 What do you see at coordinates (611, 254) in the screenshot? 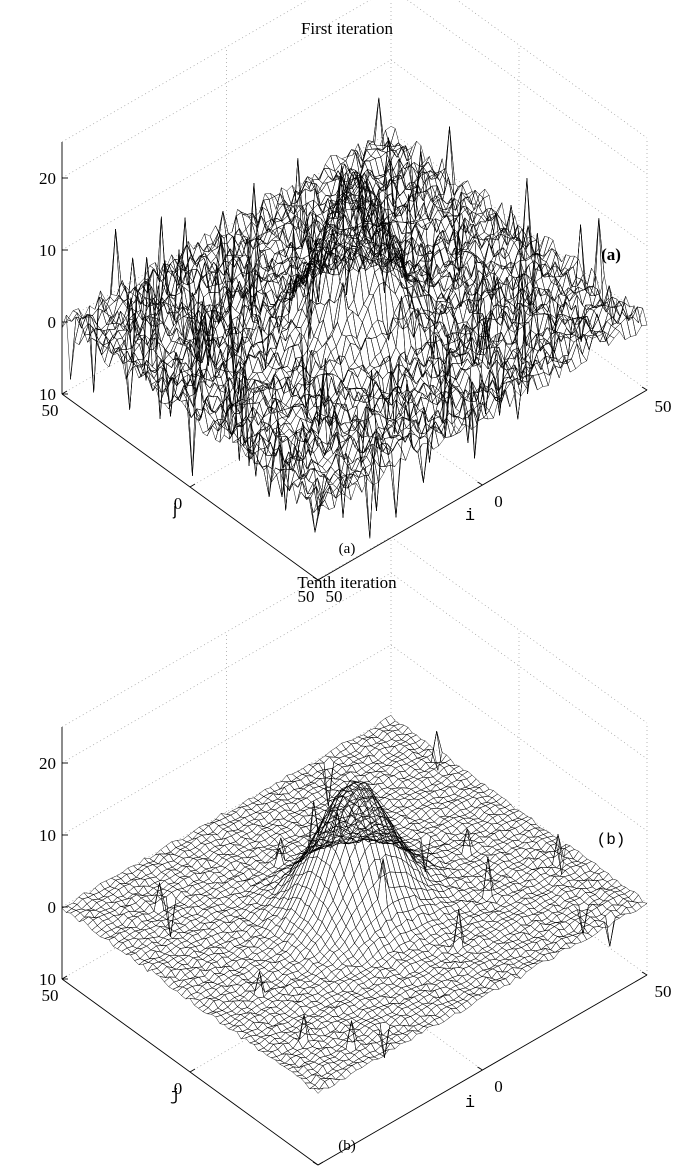
I see `panel-annotation-a: (a)` at bounding box center [611, 254].